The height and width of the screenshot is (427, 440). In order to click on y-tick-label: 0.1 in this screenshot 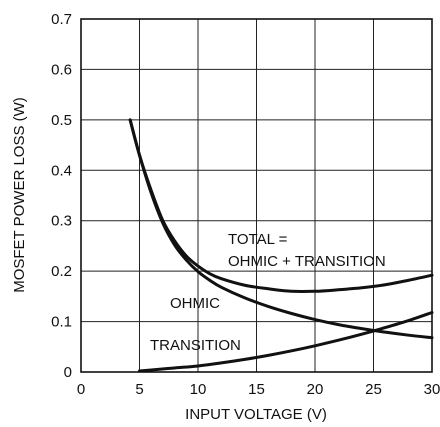, I will do `click(61, 322)`.